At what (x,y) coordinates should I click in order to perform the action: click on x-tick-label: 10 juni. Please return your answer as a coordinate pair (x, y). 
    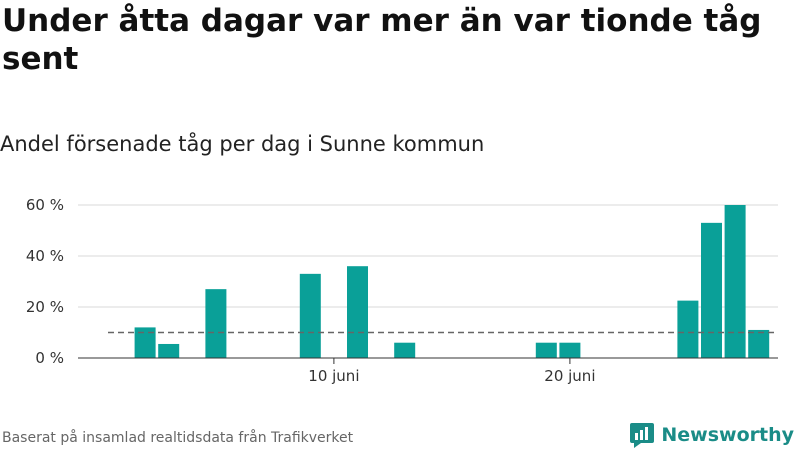
    Looking at the image, I should click on (333, 376).